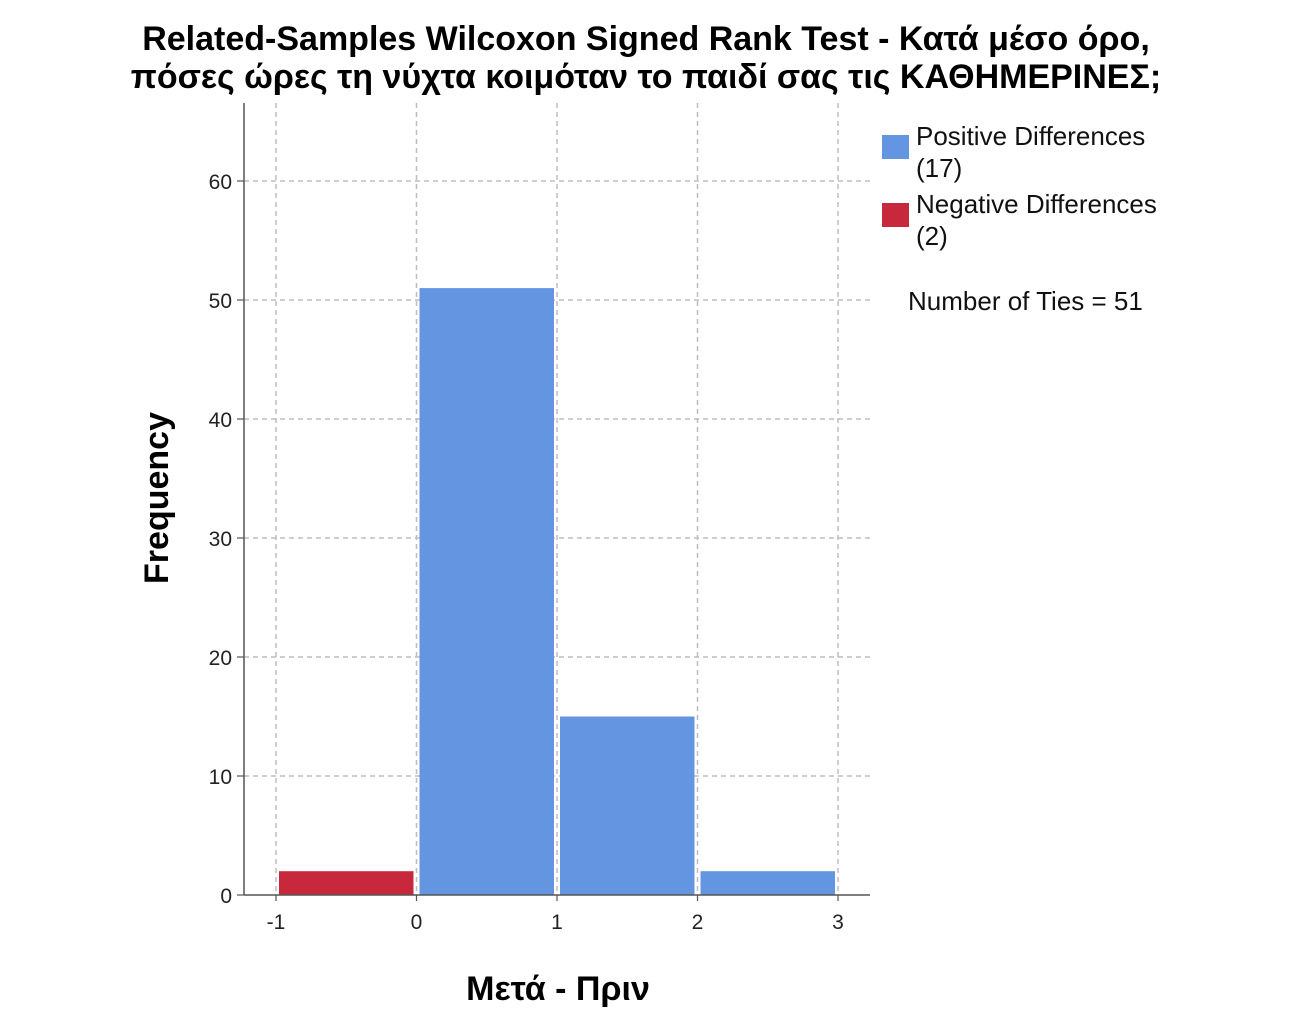 The height and width of the screenshot is (1016, 1292). I want to click on legend-label-negative: Negative Differences, so click(1036, 204).